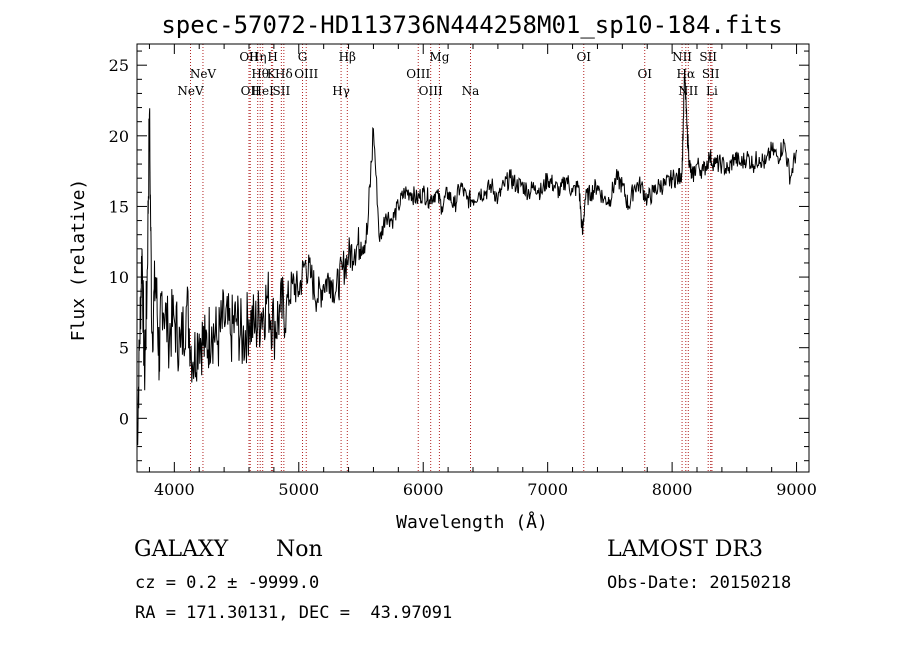 This screenshot has width=900, height=649. I want to click on x-tick-label: 5000, so click(298, 489).